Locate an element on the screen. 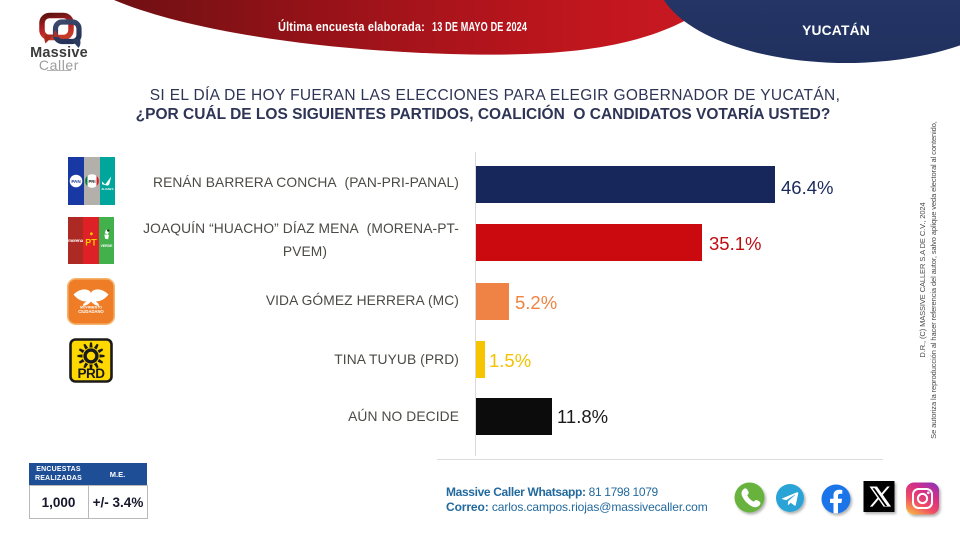 This screenshot has height=540, width=960. svg-text: PRI is located at coordinates (92, 181).